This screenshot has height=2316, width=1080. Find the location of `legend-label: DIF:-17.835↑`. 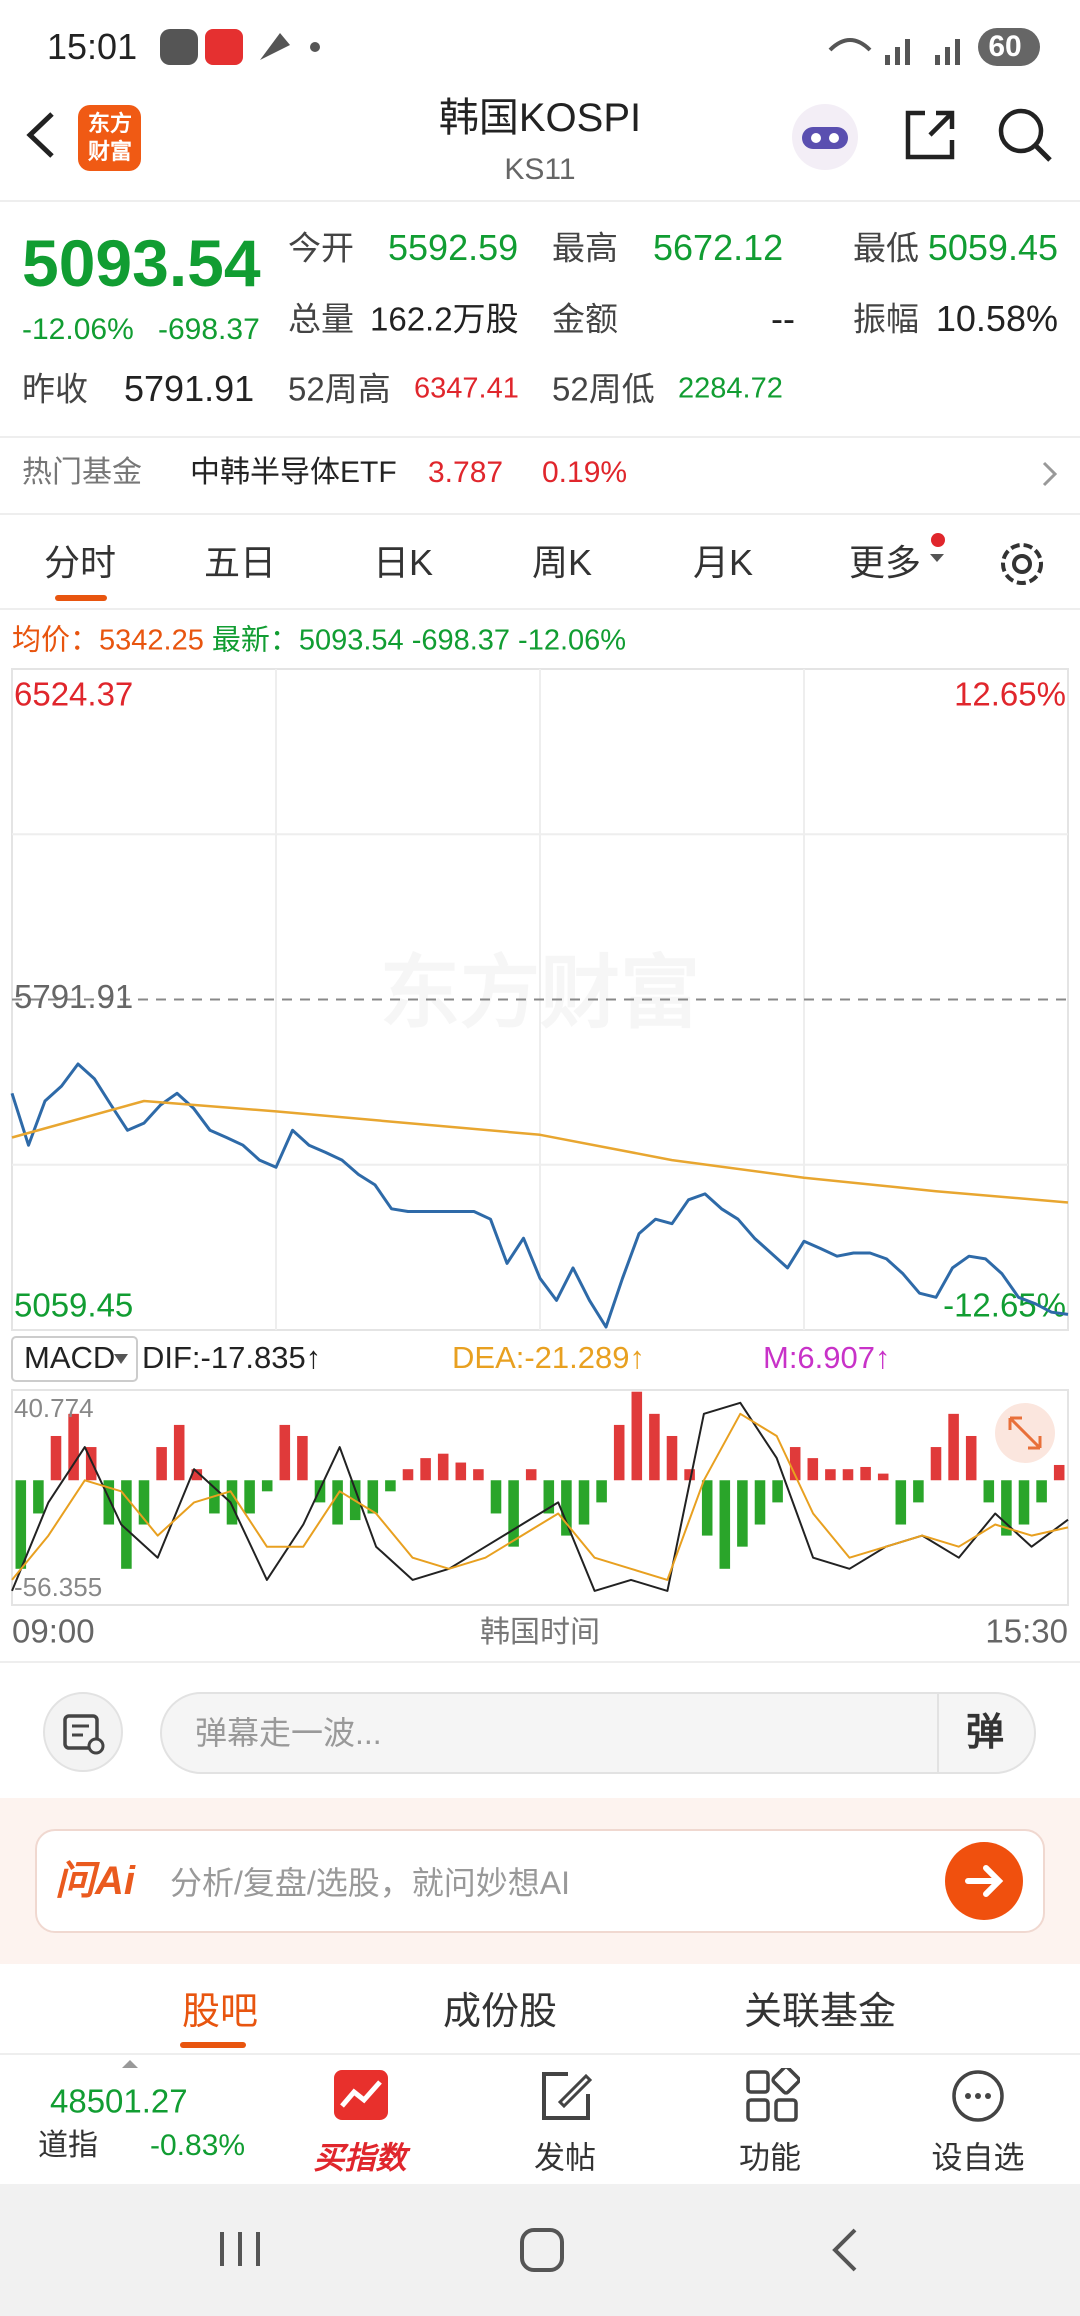

legend-label: DIF:-17.835↑ is located at coordinates (231, 1357).